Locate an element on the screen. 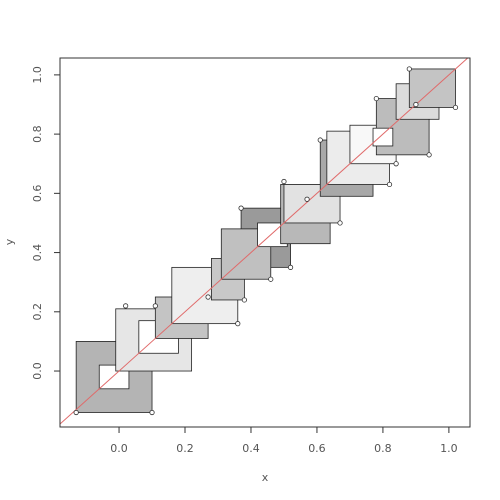 The image size is (500, 500). y-tick-label: 0.2 is located at coordinates (37, 312).